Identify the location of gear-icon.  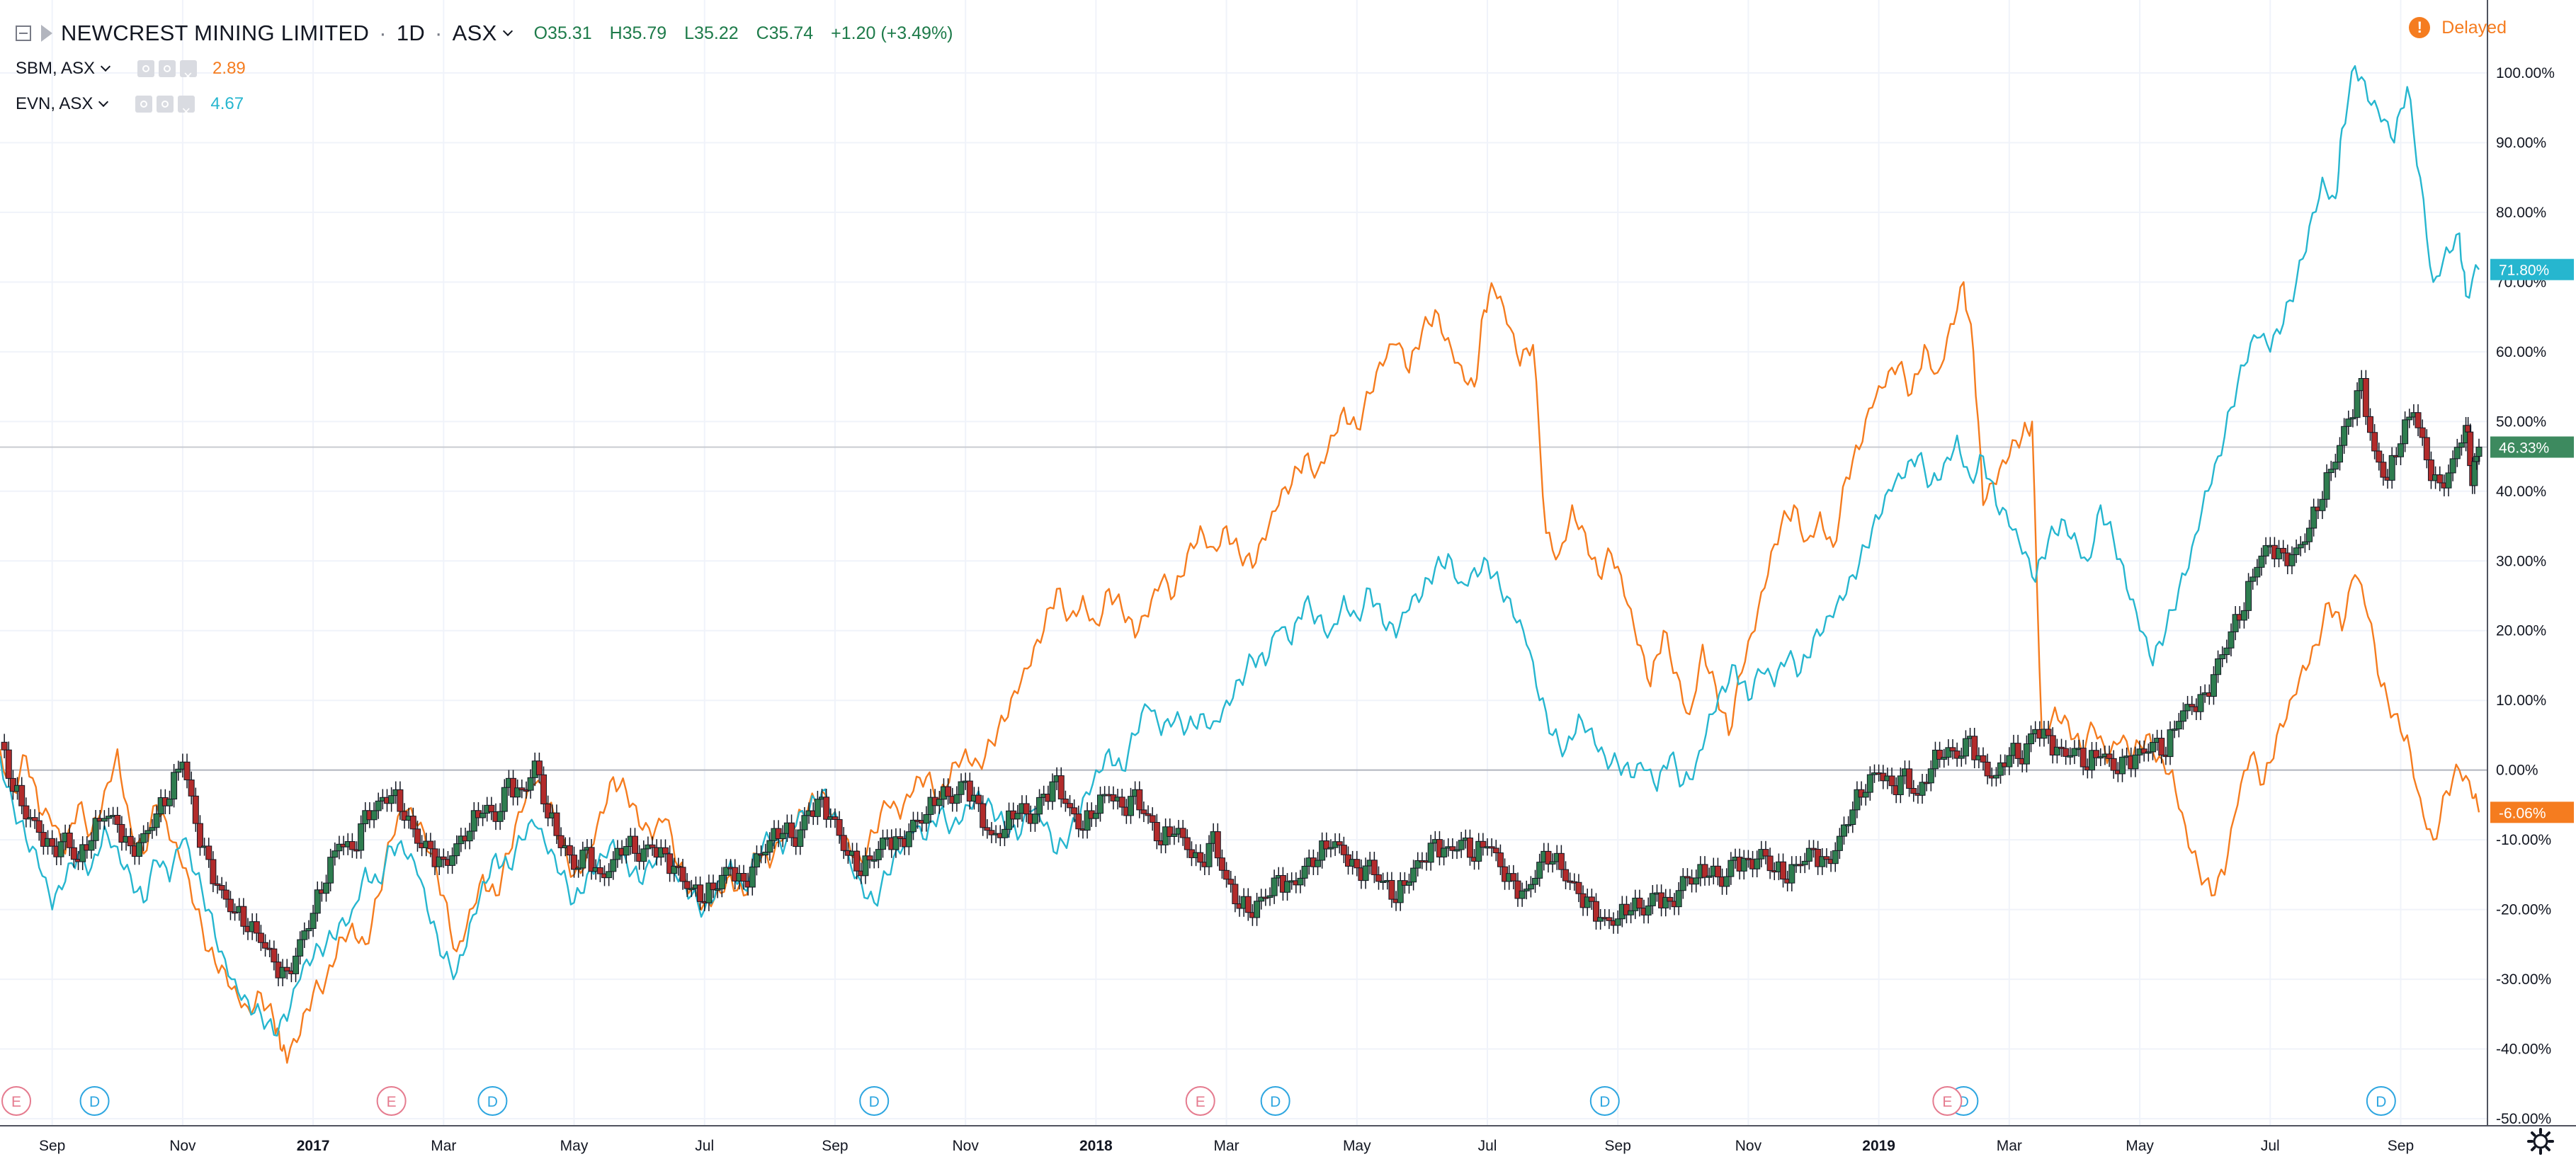
(2540, 1141).